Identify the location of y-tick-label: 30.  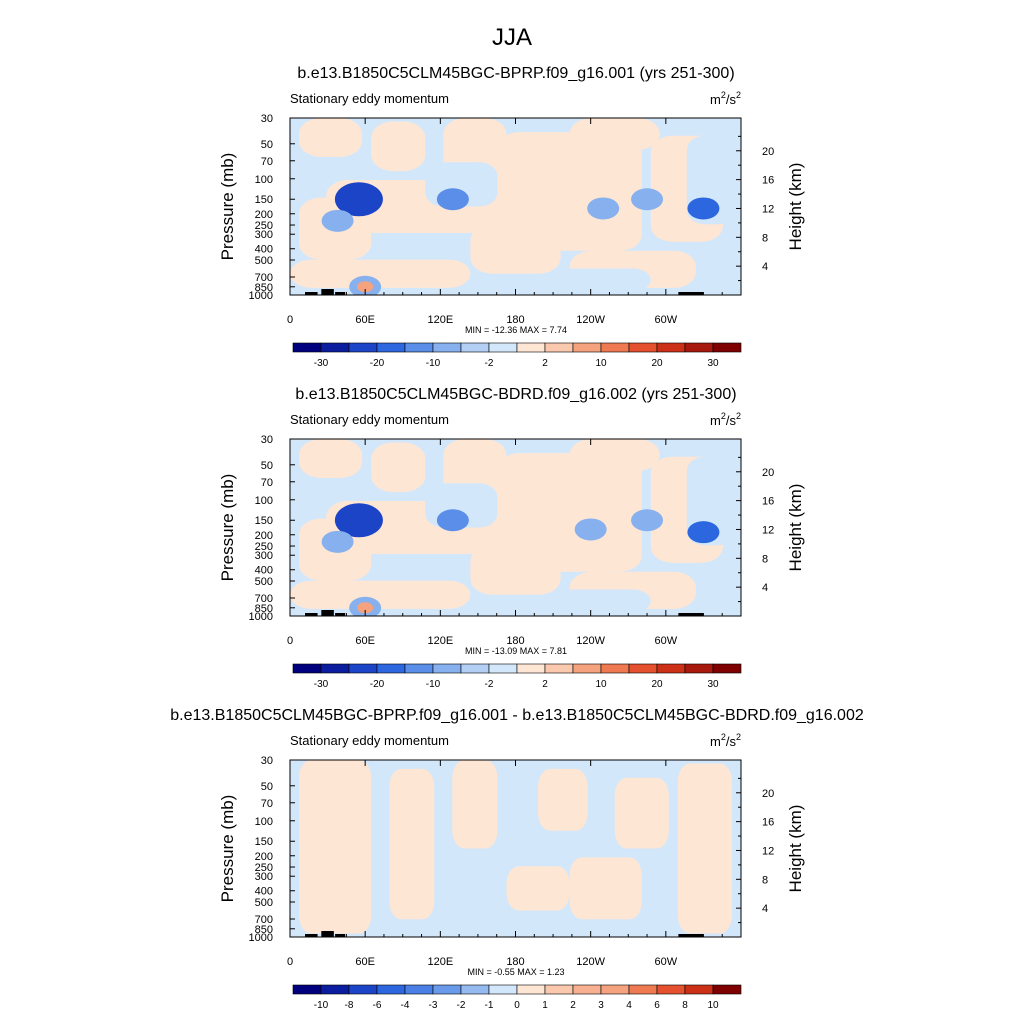
(267, 119).